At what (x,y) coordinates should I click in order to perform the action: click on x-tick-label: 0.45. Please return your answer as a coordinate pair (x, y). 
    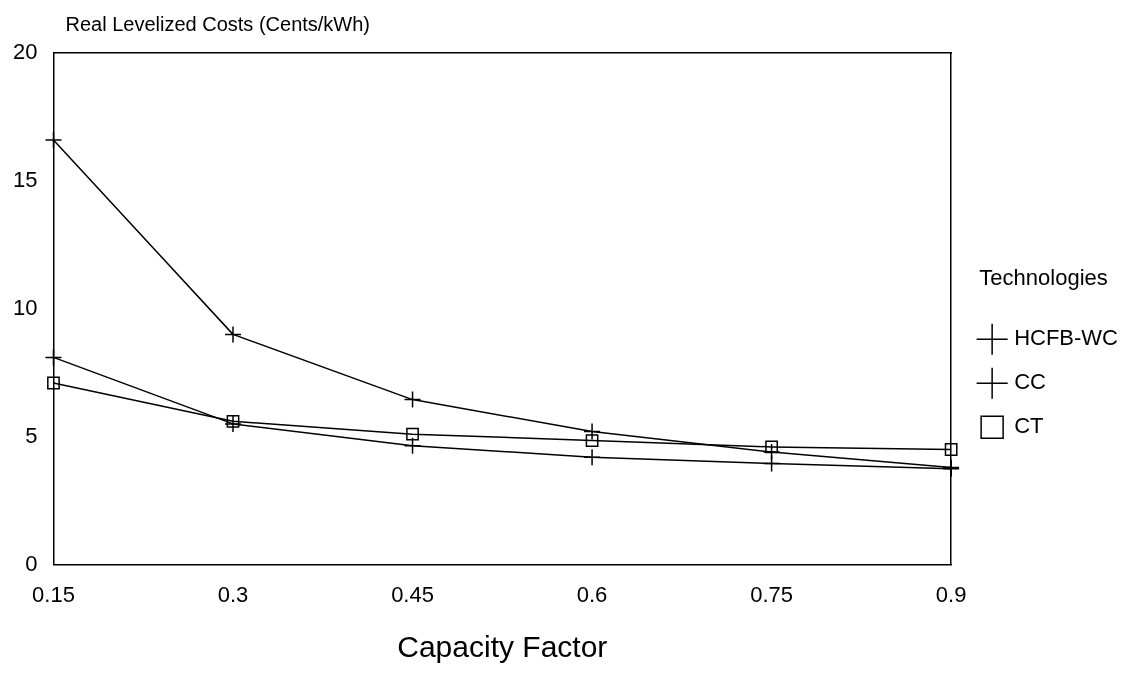
    Looking at the image, I should click on (412, 594).